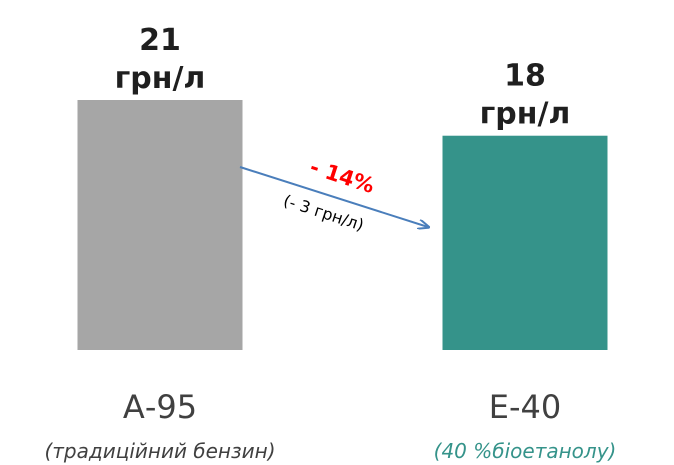  I want to click on category-label-a95: А-95, so click(160, 407).